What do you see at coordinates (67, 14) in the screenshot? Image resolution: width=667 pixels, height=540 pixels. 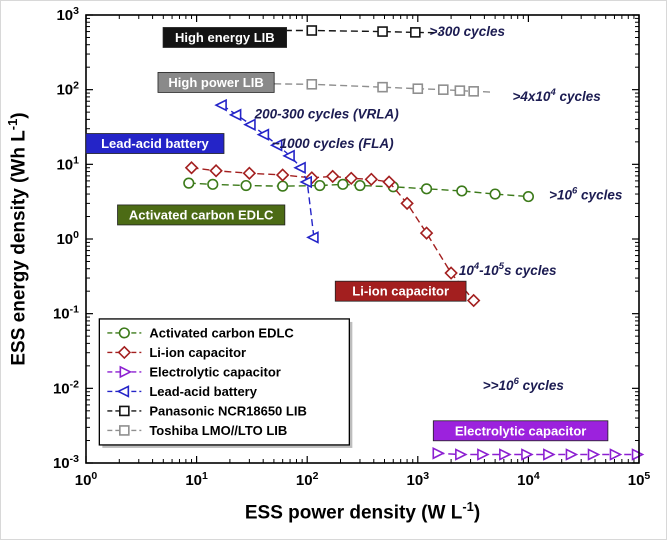 I see `y-tick-label: 10³` at bounding box center [67, 14].